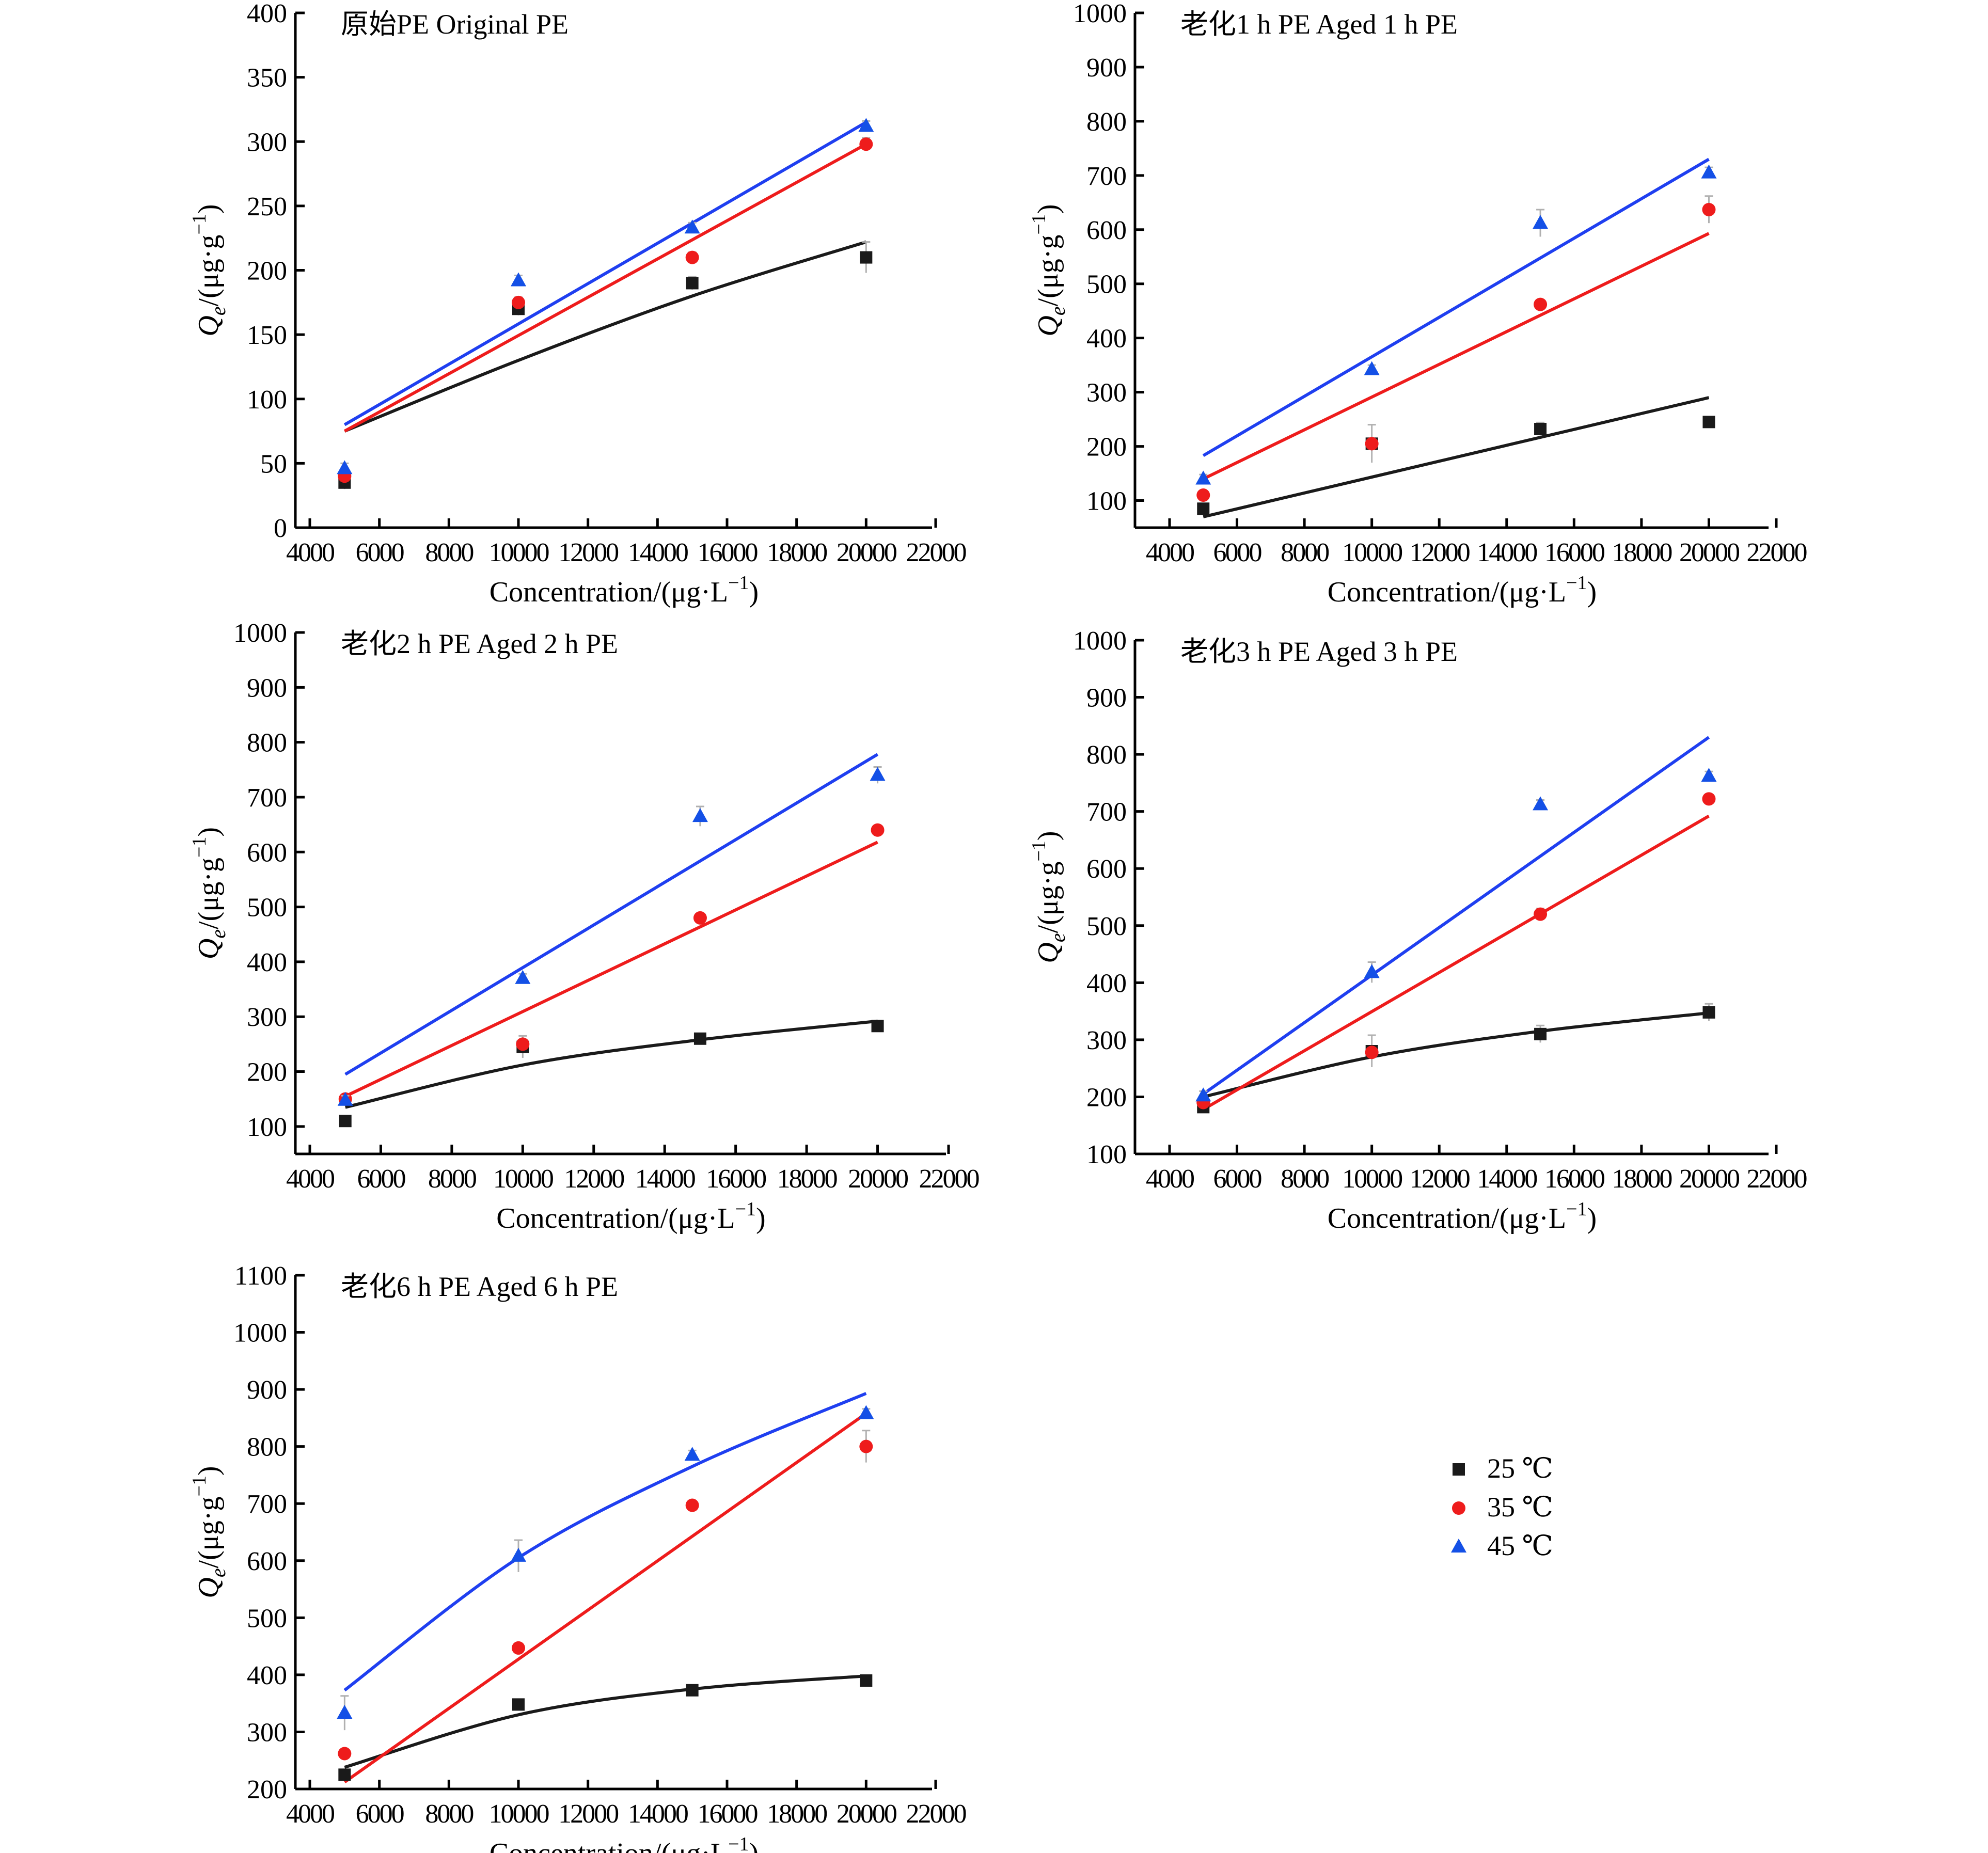  I want to click on y-tick-label: 1100, so click(260, 1276).